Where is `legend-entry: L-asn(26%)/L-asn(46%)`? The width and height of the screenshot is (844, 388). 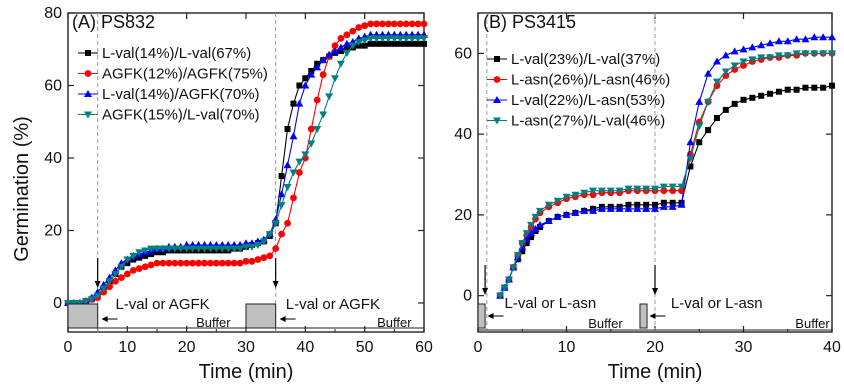 legend-entry: L-asn(26%)/L-asn(46%) is located at coordinates (590, 80).